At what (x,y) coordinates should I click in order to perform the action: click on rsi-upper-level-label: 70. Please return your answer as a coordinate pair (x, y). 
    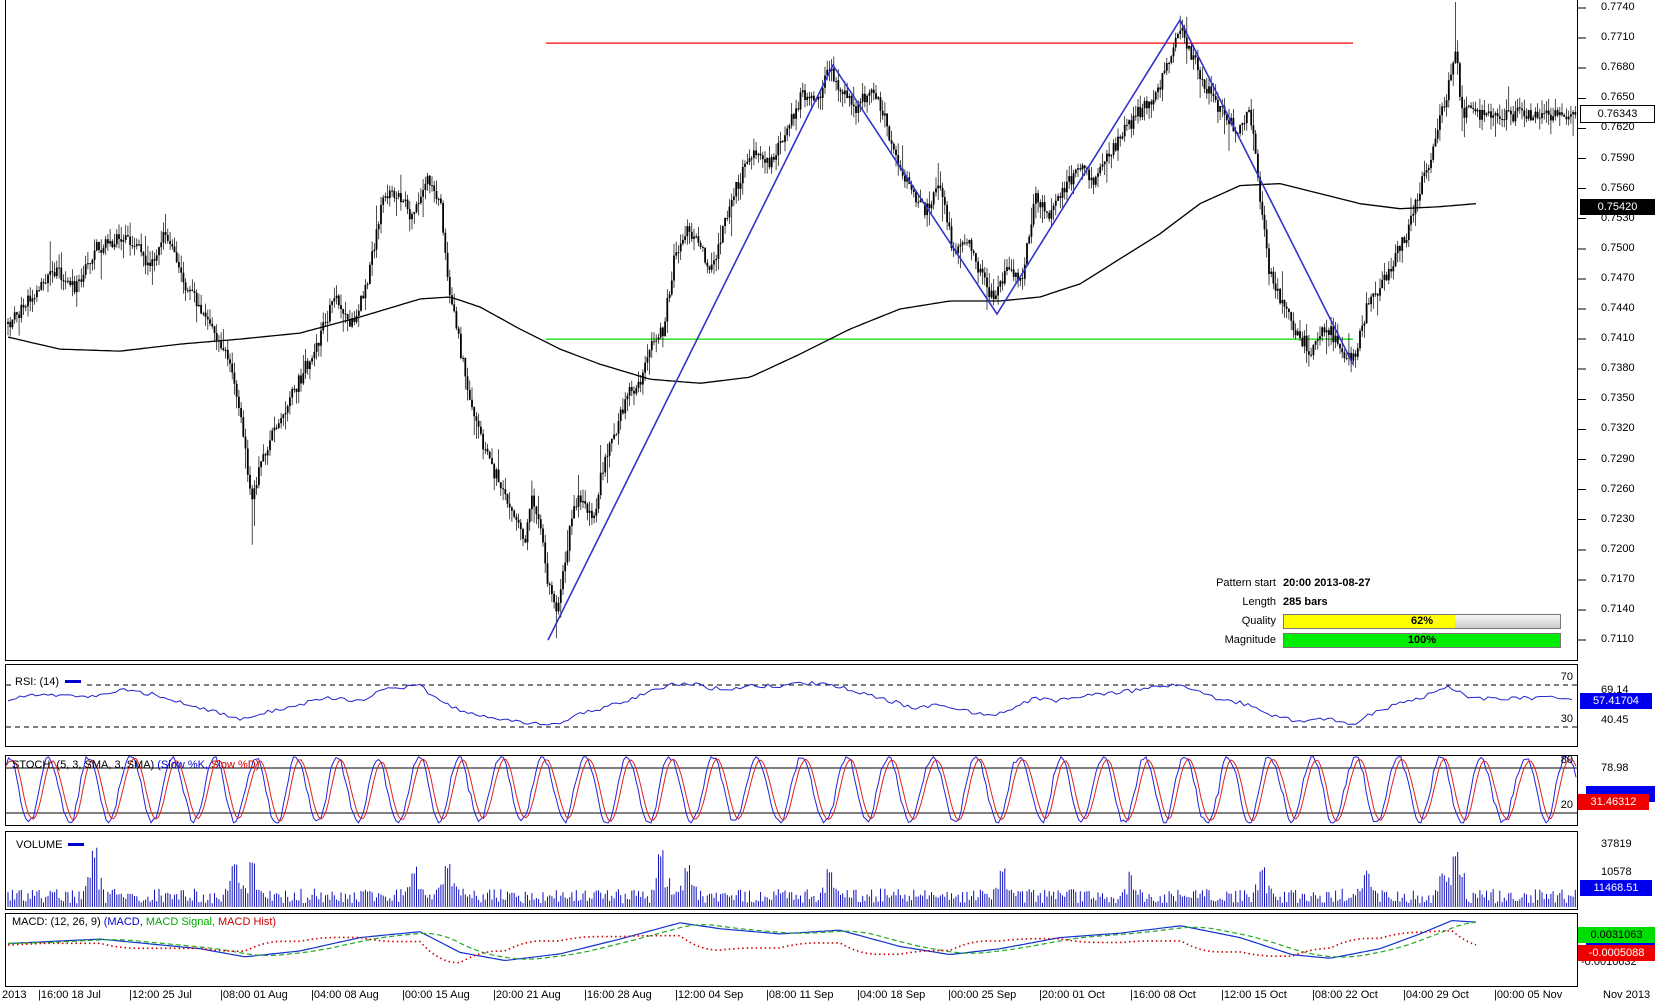
    Looking at the image, I should click on (1566, 677).